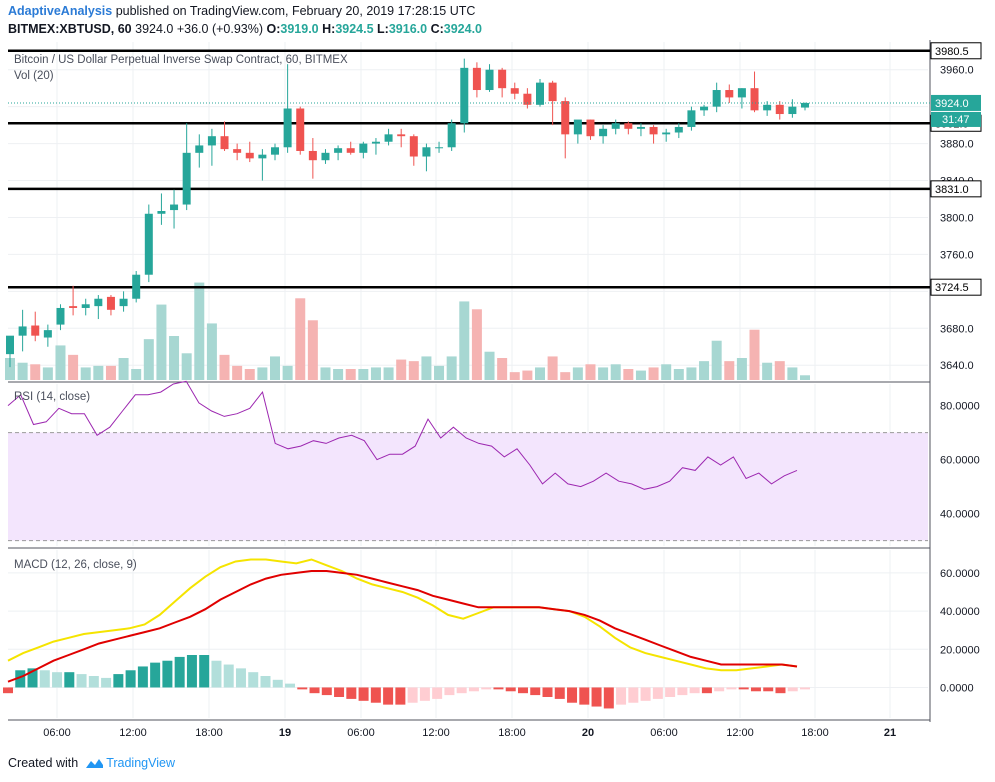 Image resolution: width=995 pixels, height=782 pixels. Describe the element at coordinates (960, 515) in the screenshot. I see `rsi-tick-label: 40.0000` at that location.